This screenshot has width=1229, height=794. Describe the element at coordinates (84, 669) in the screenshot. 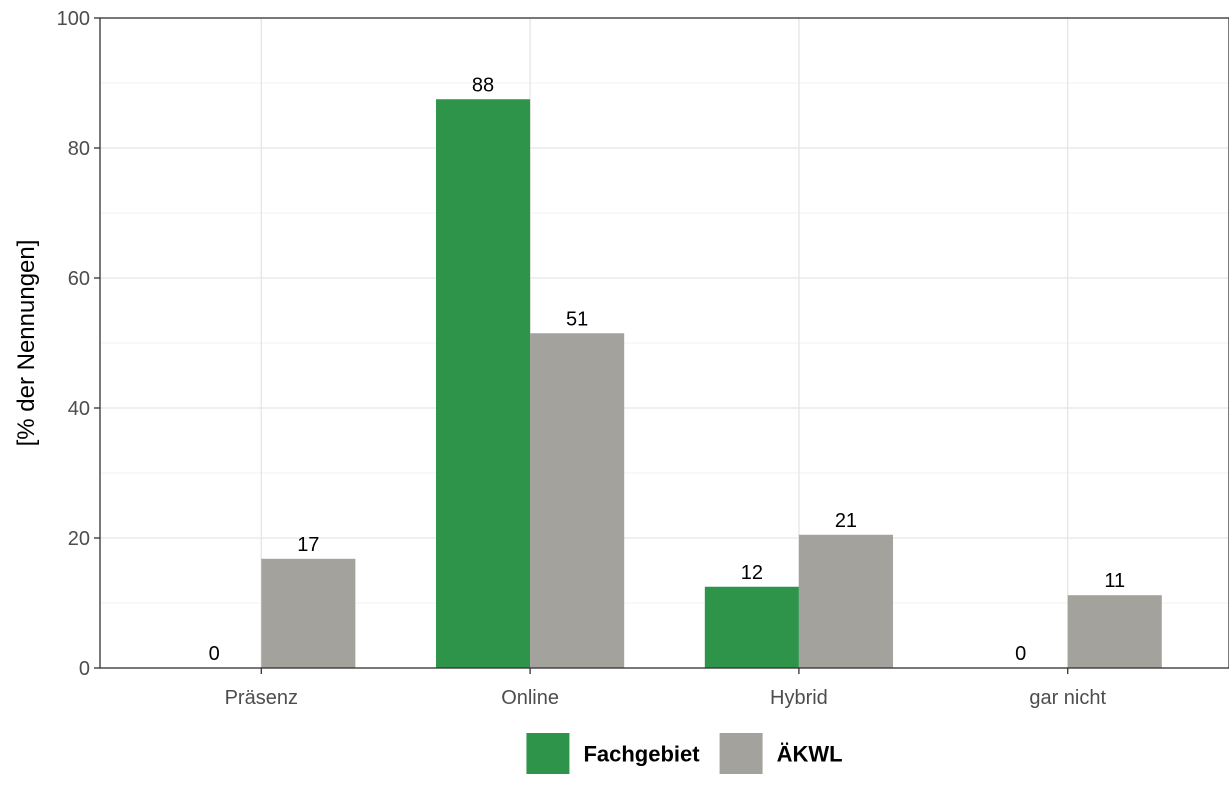

I see `y-tick-label: 0` at that location.